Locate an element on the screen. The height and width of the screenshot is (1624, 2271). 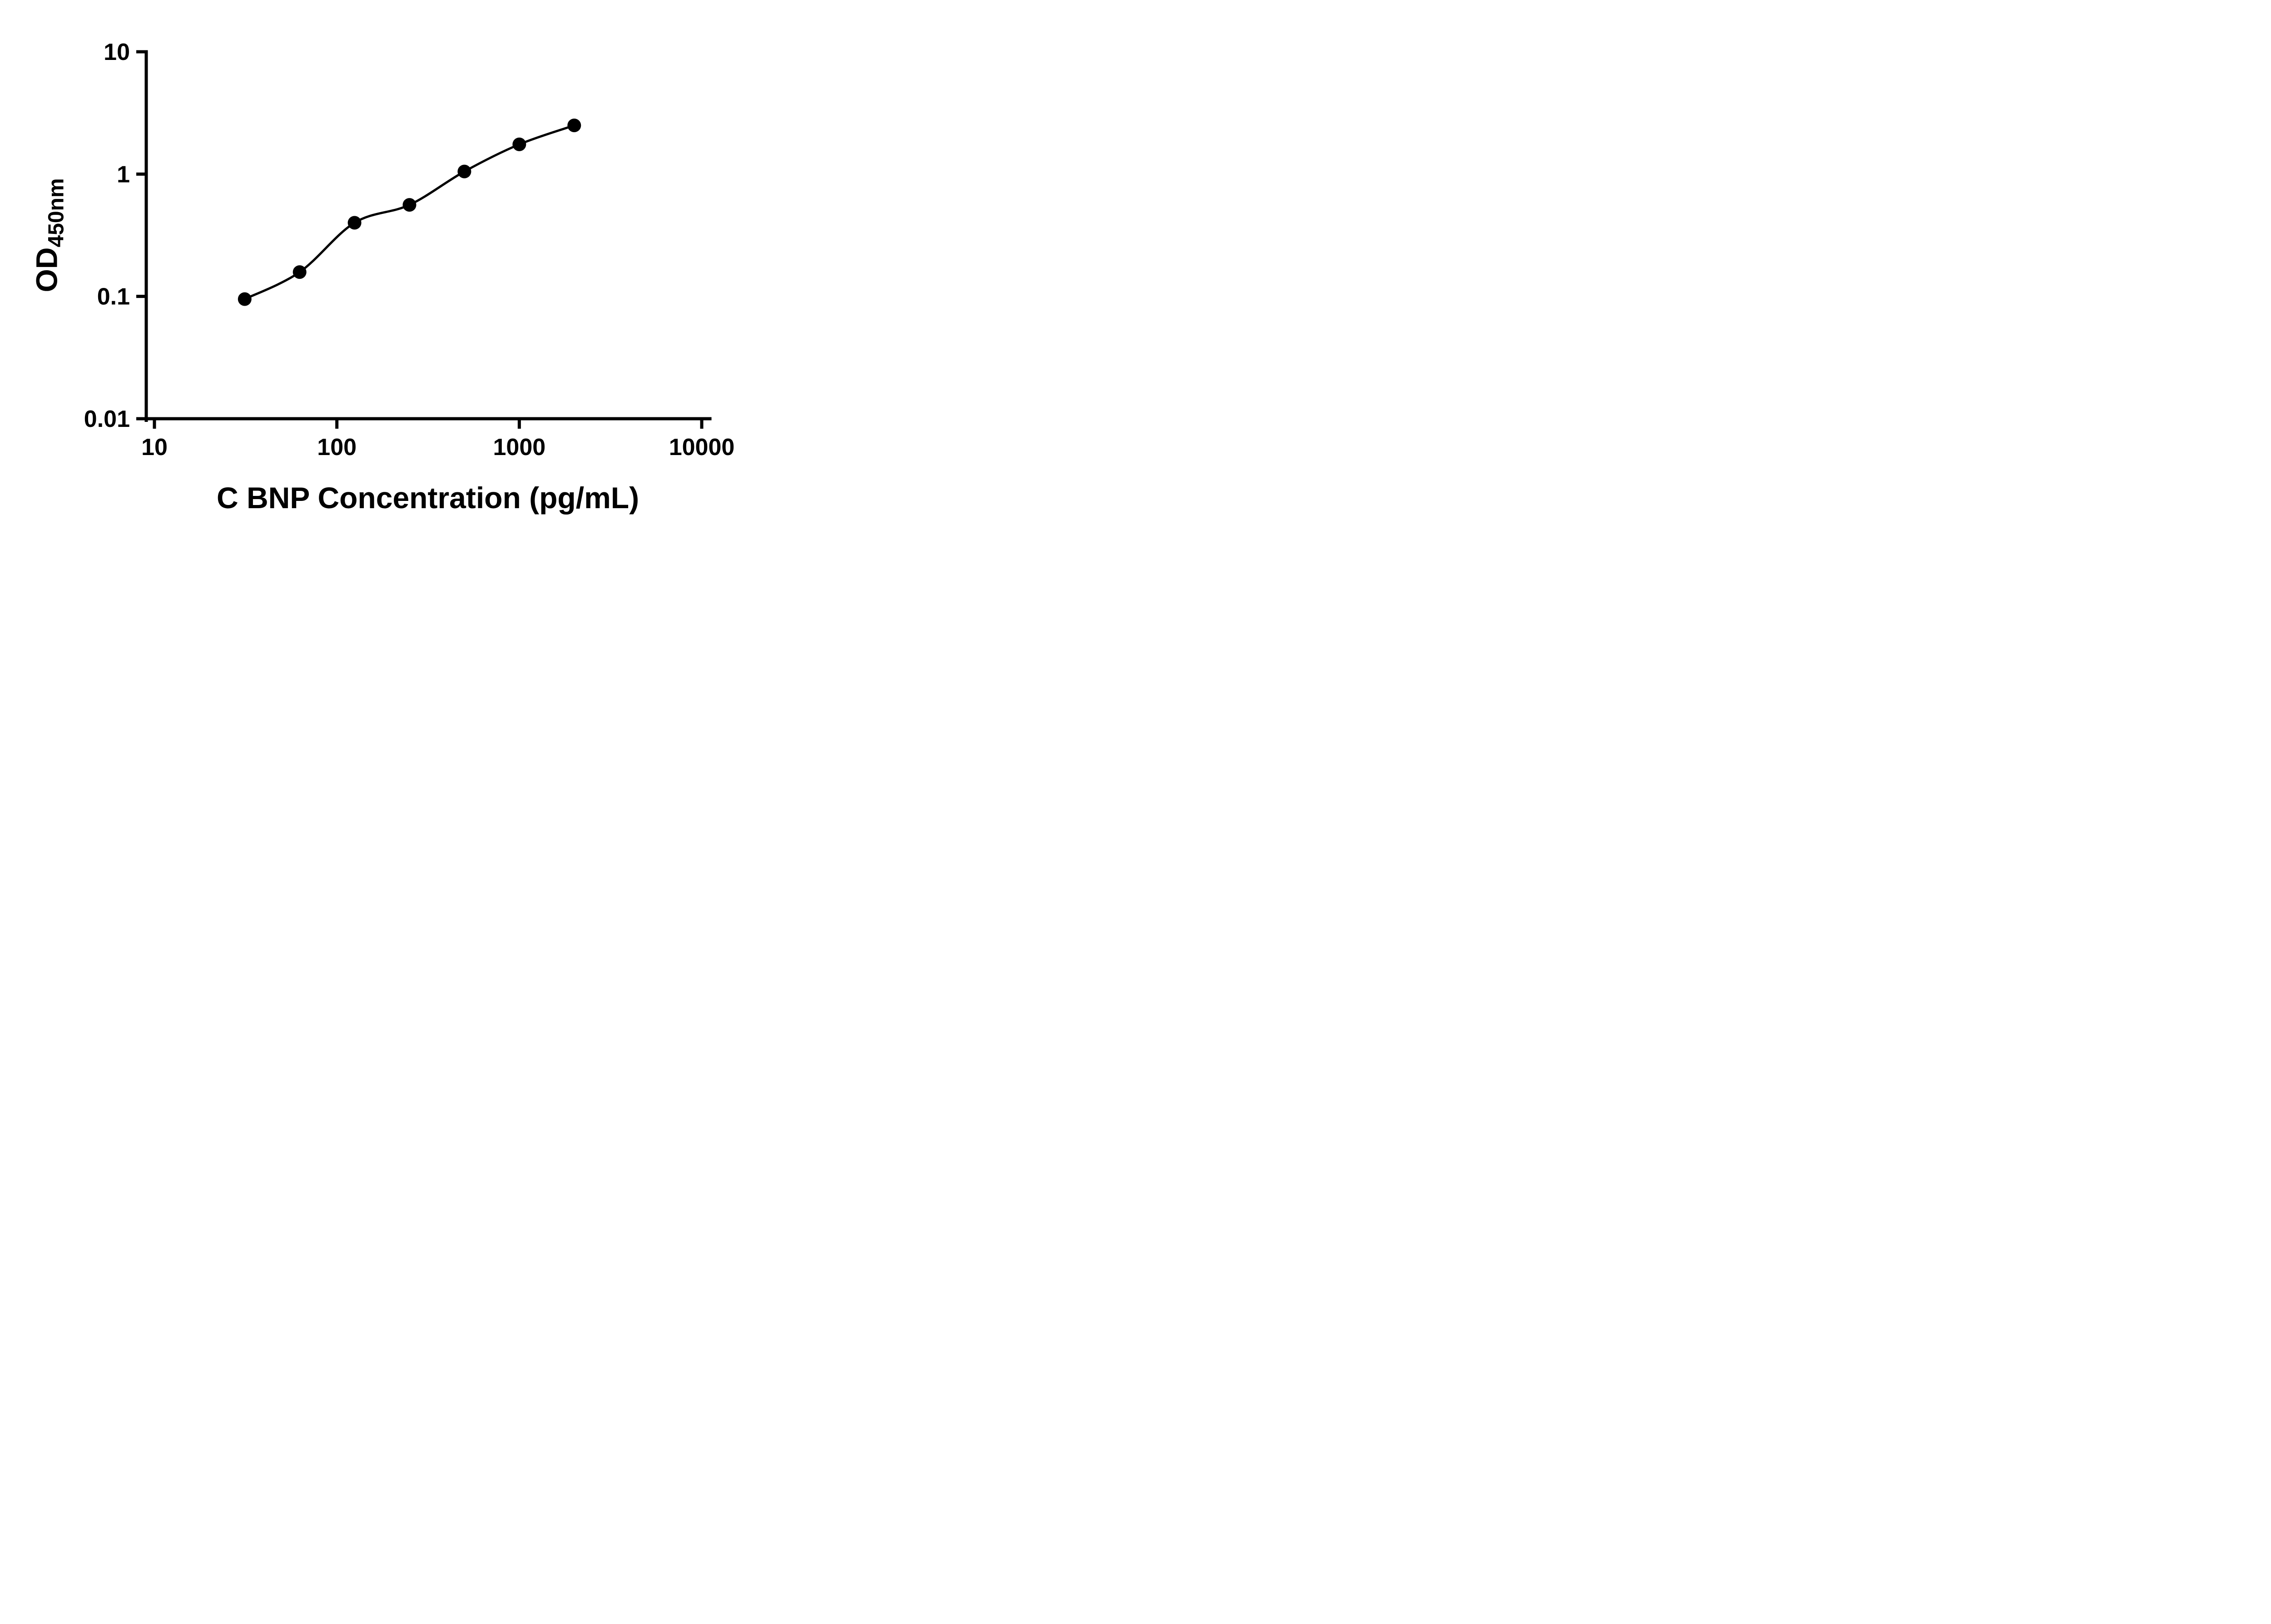
y-tick-label: 0.1 is located at coordinates (113, 297).